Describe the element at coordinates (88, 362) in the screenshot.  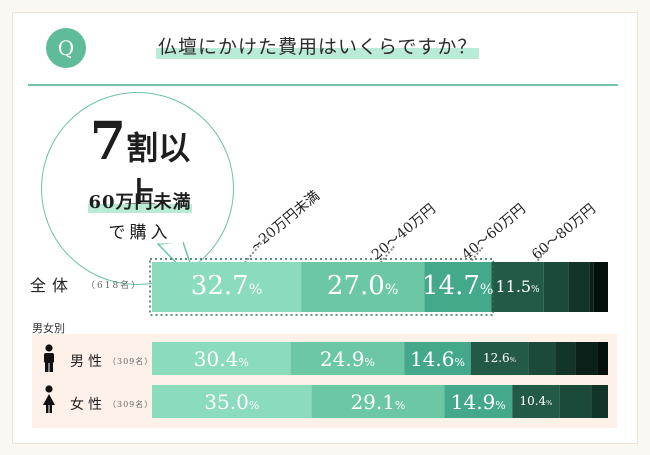
I see `row-label-male: 男性` at that location.